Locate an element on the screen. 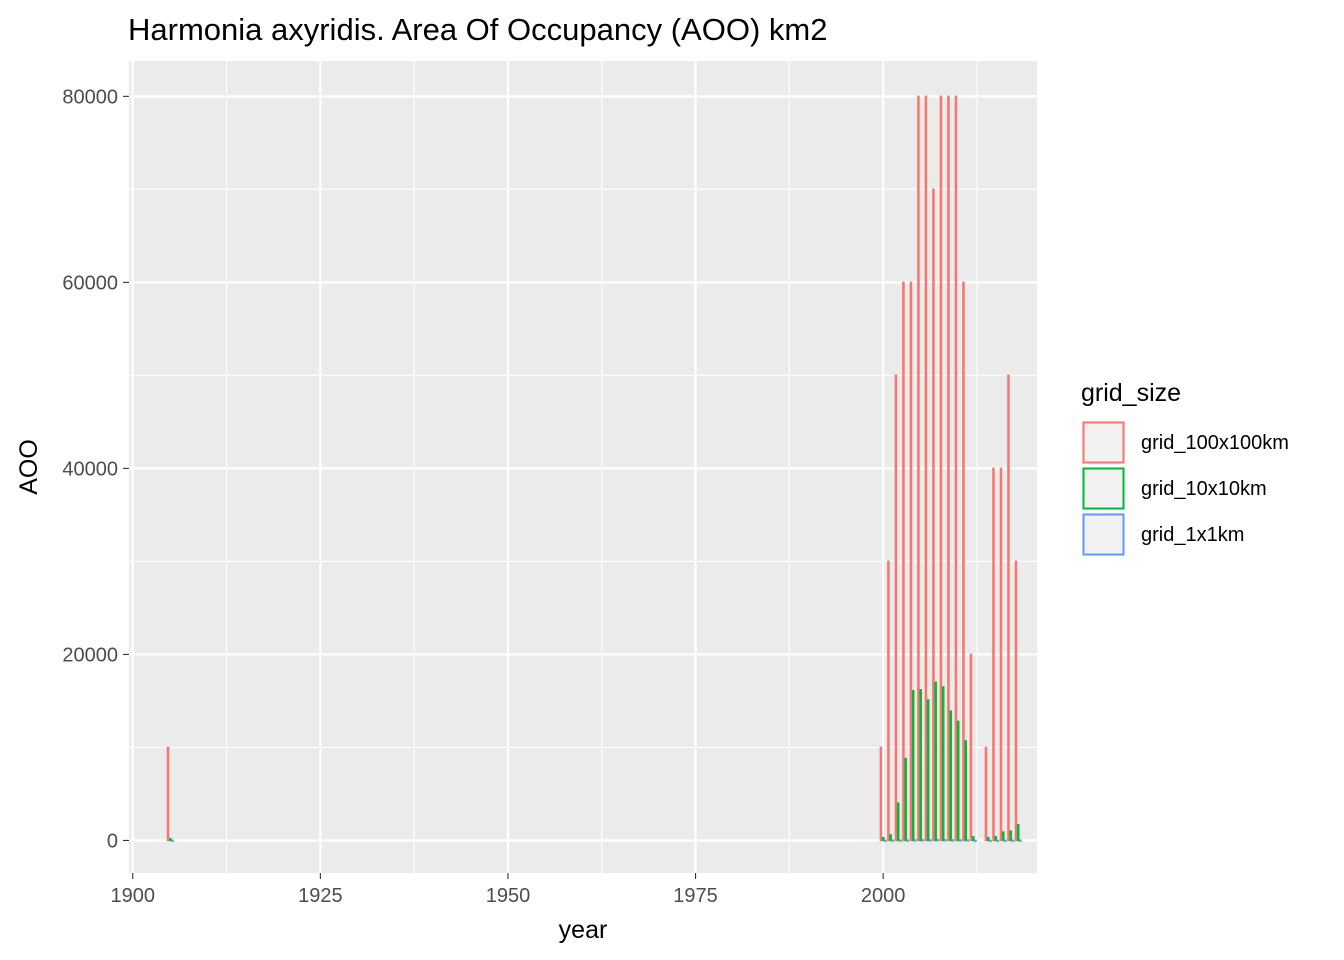 The width and height of the screenshot is (1344, 960). y-tick-label: 20000 is located at coordinates (90, 655).